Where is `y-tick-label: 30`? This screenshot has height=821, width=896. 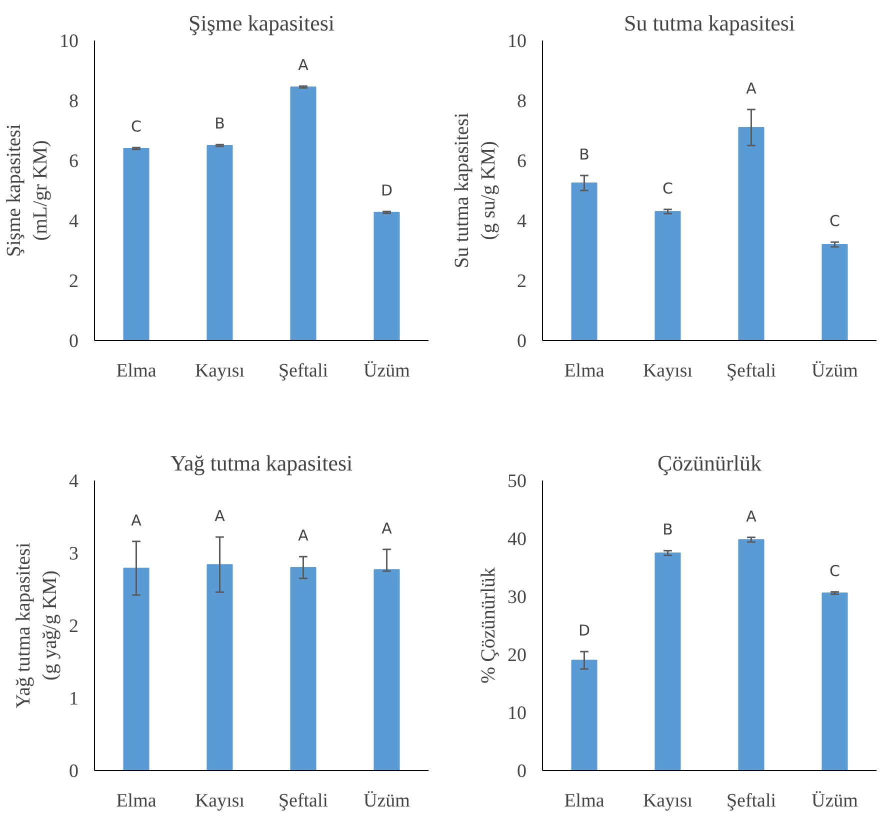
y-tick-label: 30 is located at coordinates (517, 597).